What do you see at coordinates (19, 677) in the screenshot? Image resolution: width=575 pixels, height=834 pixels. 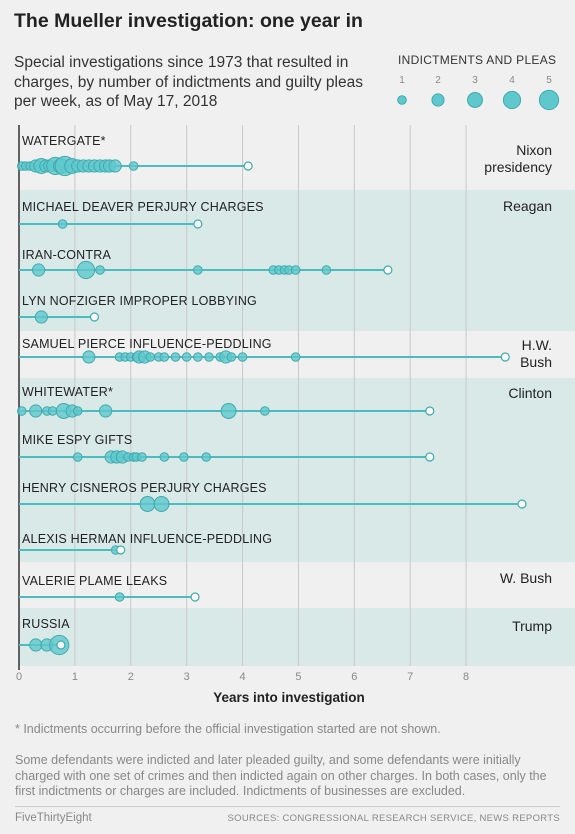 I see `x-tick-label: 0` at bounding box center [19, 677].